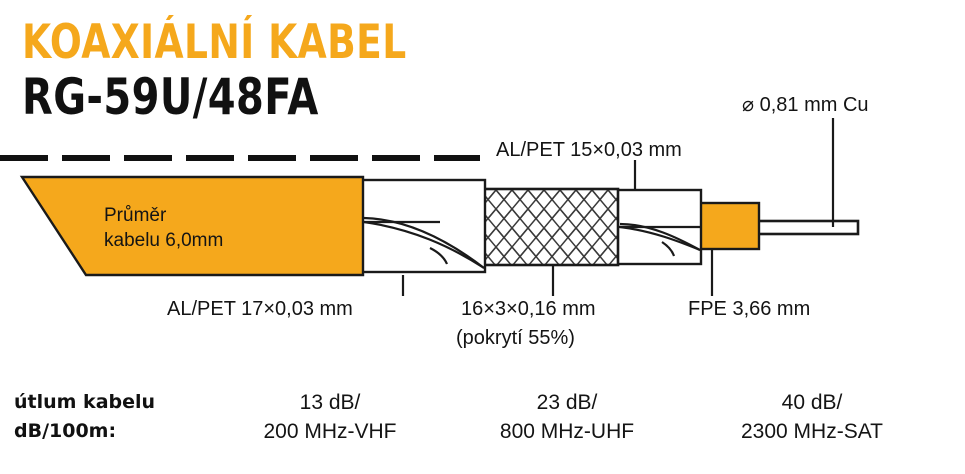 The width and height of the screenshot is (965, 474). Describe the element at coordinates (668, 249) in the screenshot. I see `foil-inner-peel-tip` at that location.